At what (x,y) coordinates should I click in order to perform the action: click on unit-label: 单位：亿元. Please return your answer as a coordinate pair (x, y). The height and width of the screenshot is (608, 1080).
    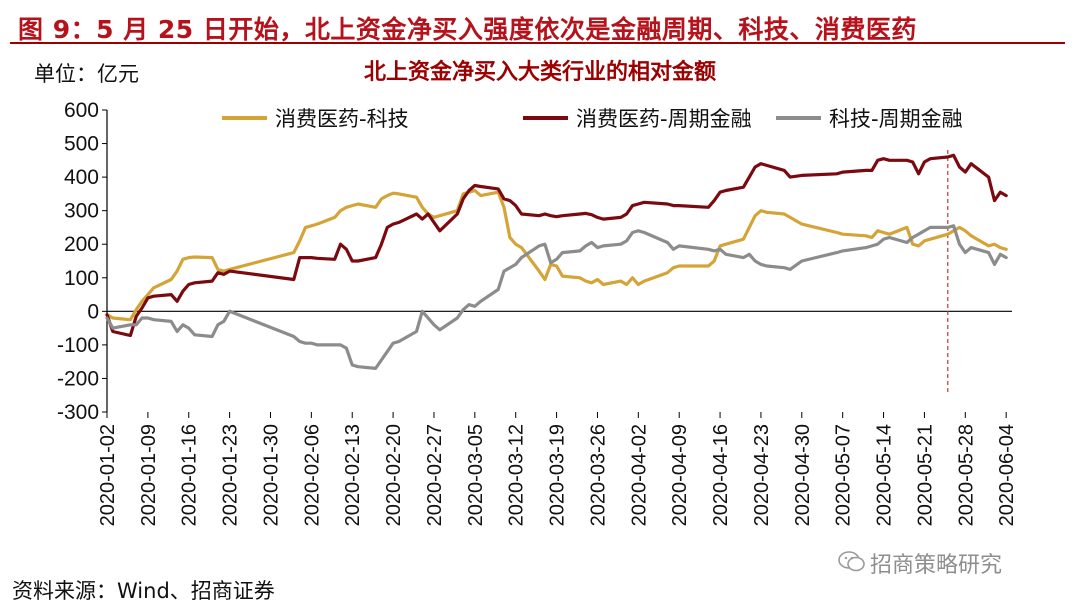
    Looking at the image, I should click on (86, 74).